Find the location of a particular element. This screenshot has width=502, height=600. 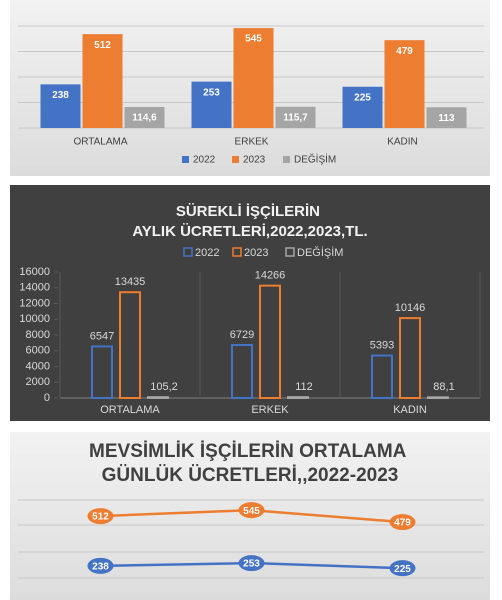

data-label: 113 is located at coordinates (446, 118).